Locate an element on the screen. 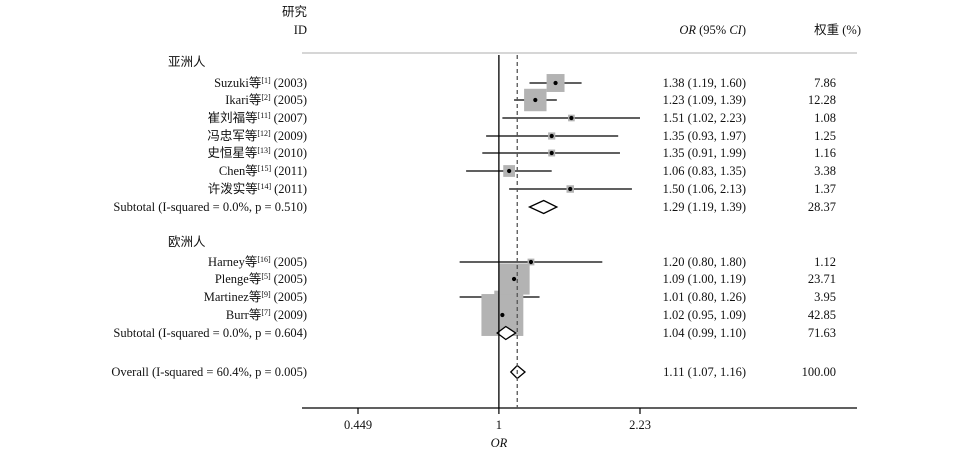  x-axis-ticks: 0.449 1 2.23 is located at coordinates (497, 420).